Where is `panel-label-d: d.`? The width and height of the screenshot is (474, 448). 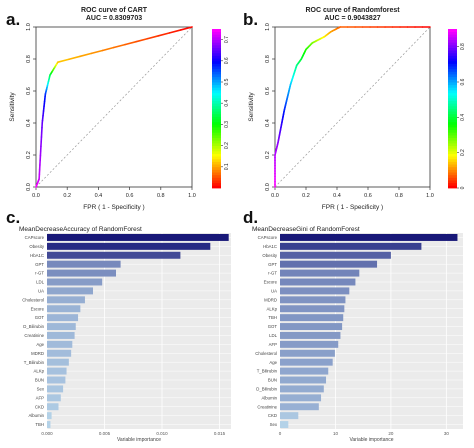 panel-label-d: d. is located at coordinates (251, 217).